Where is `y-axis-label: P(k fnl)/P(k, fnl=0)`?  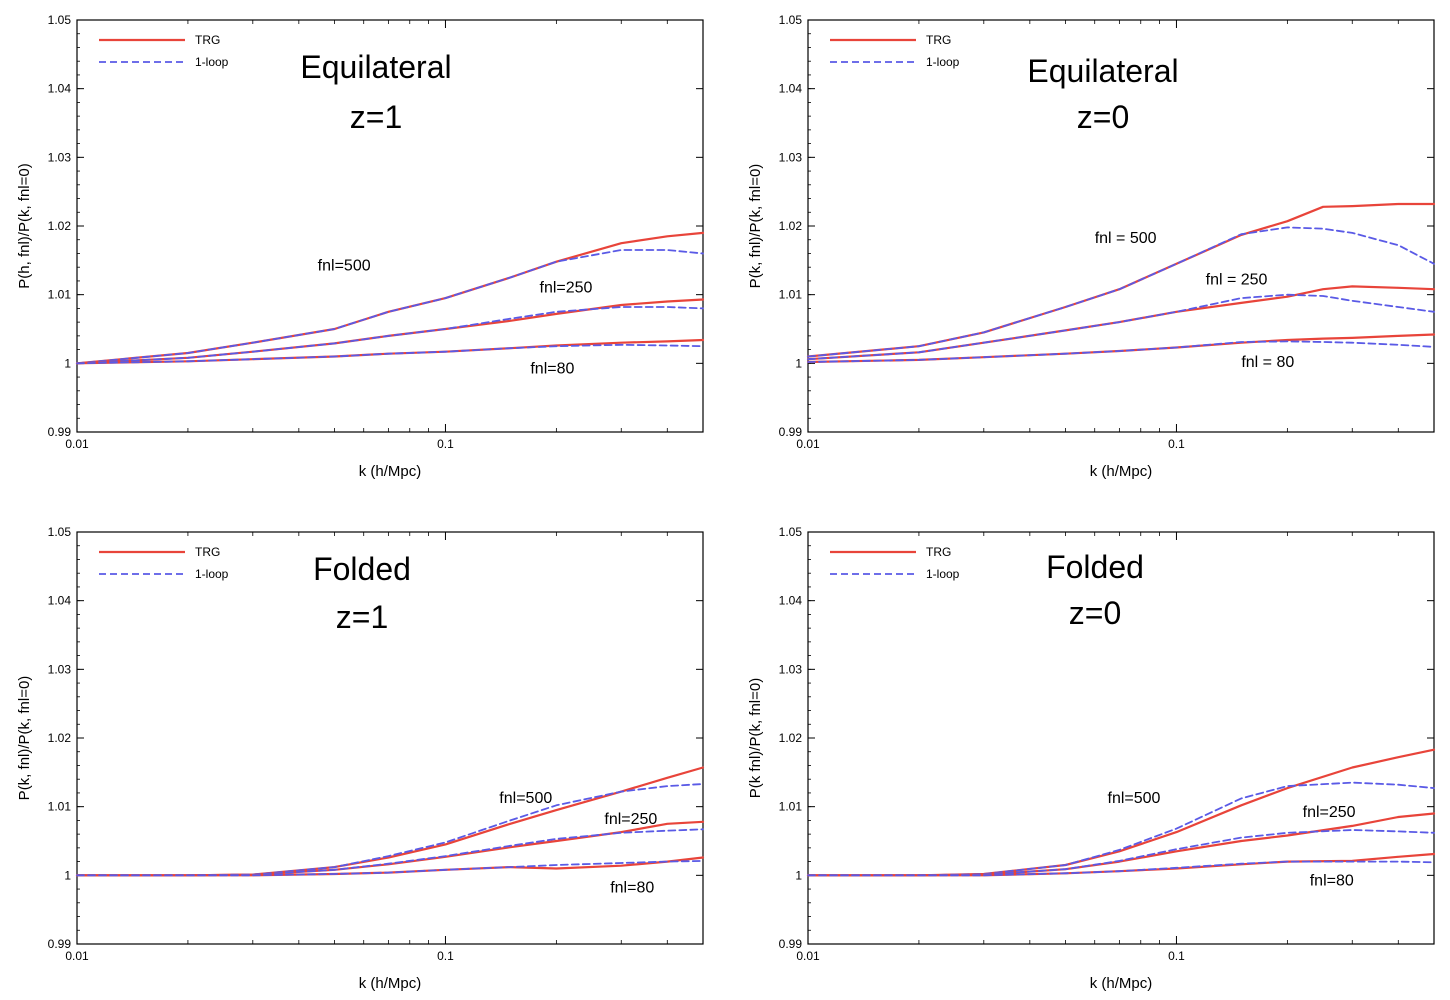
y-axis-label: P(k fnl)/P(k, fnl=0) is located at coordinates (755, 738).